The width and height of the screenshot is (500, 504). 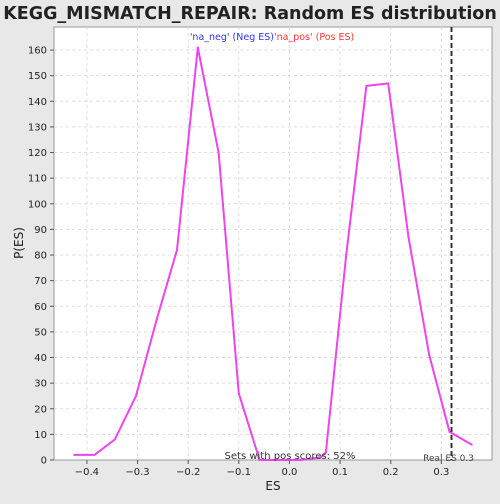 What do you see at coordinates (40, 256) in the screenshot?
I see `y-tick-label: 80` at bounding box center [40, 256].